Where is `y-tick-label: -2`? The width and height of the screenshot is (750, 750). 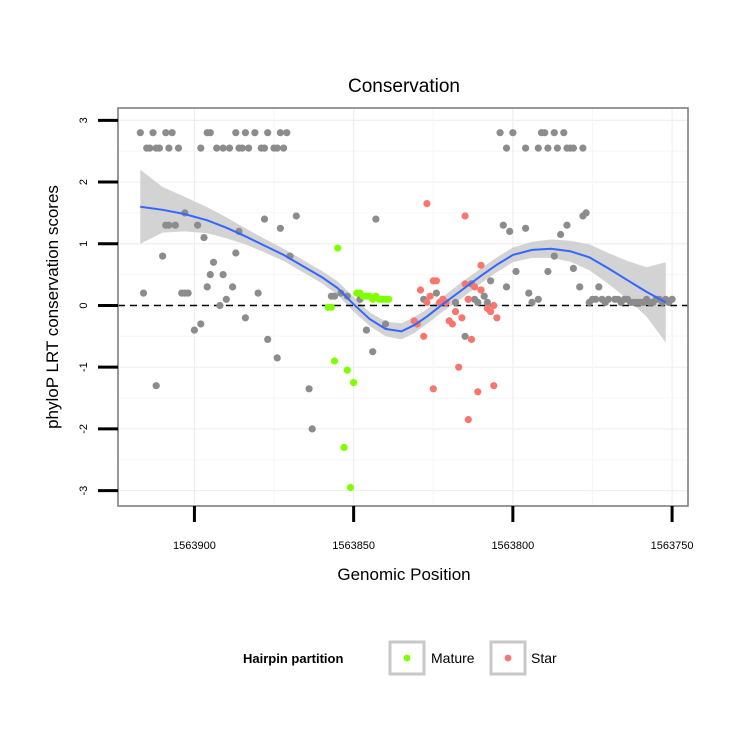 y-tick-label: -2 is located at coordinates (84, 429).